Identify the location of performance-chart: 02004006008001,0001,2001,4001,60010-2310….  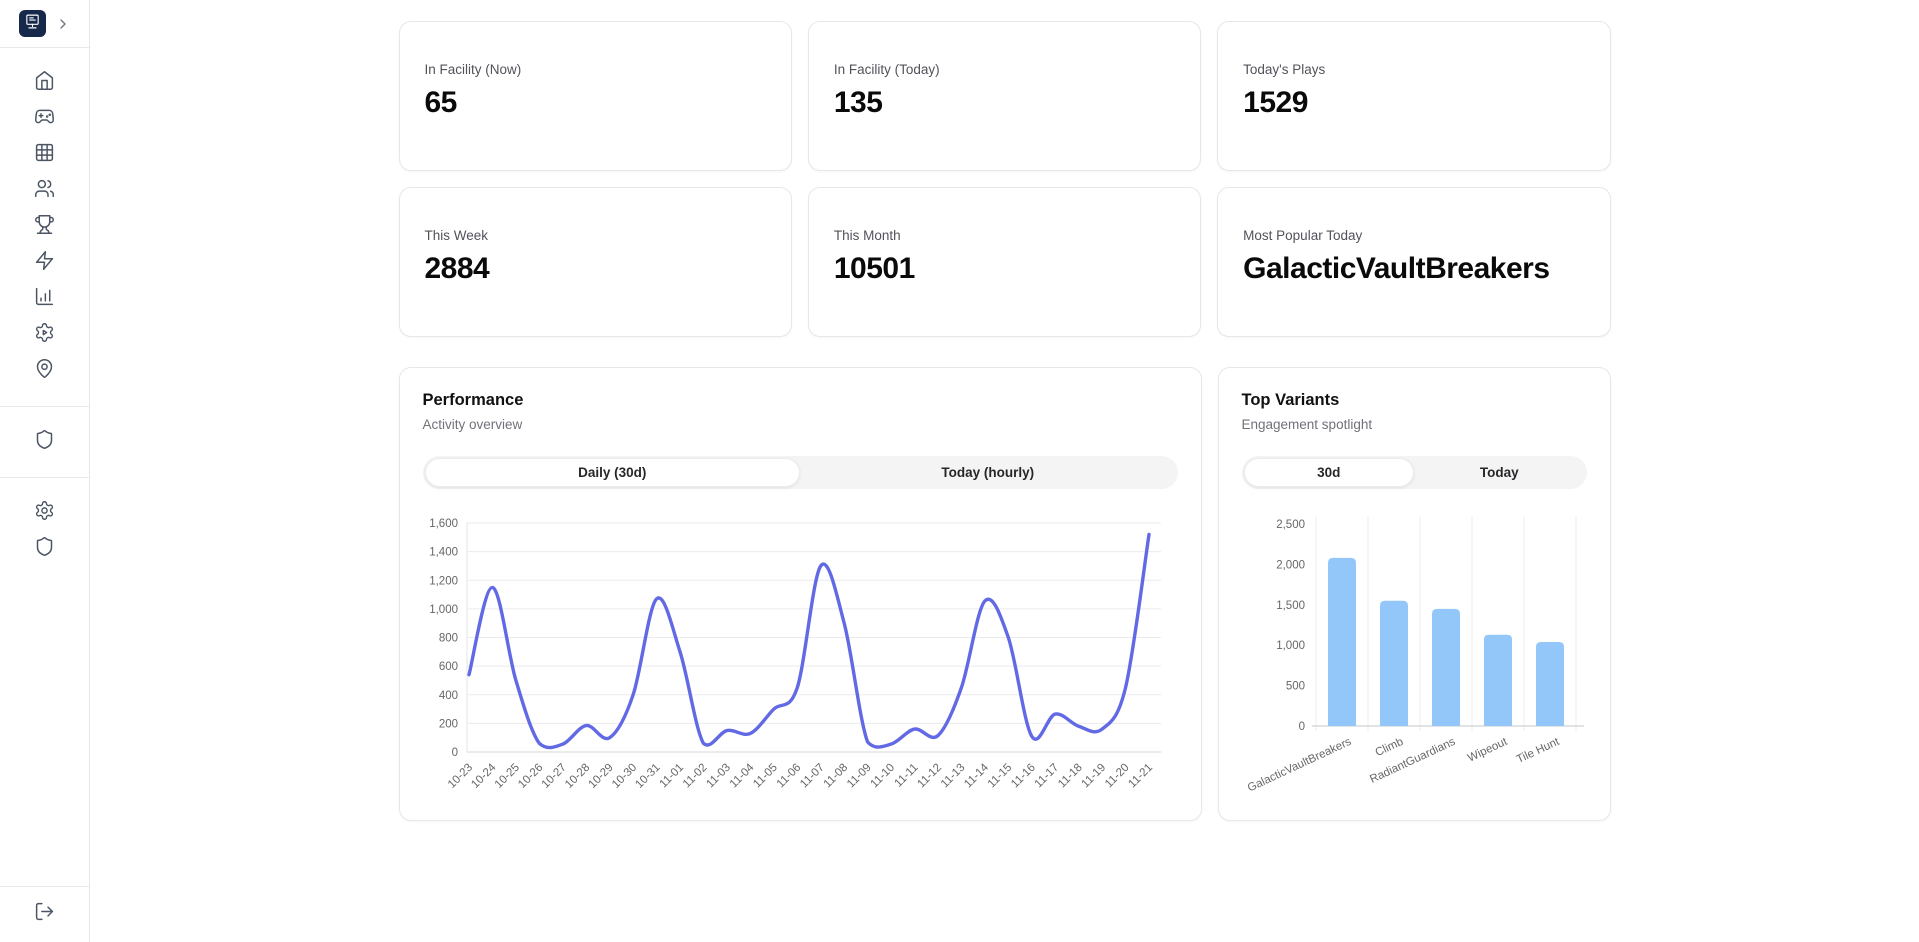
(795, 654).